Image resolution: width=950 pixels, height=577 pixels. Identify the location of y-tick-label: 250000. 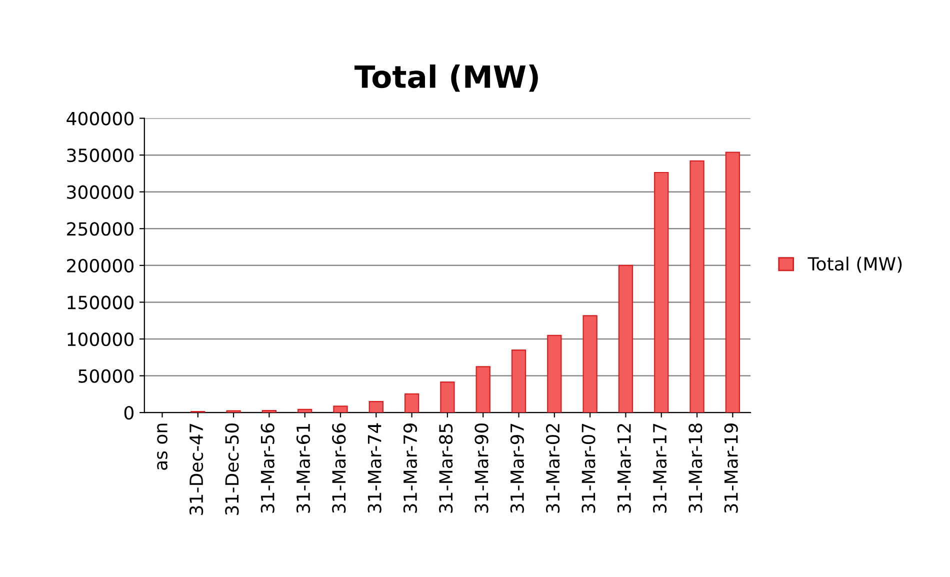
(100, 229).